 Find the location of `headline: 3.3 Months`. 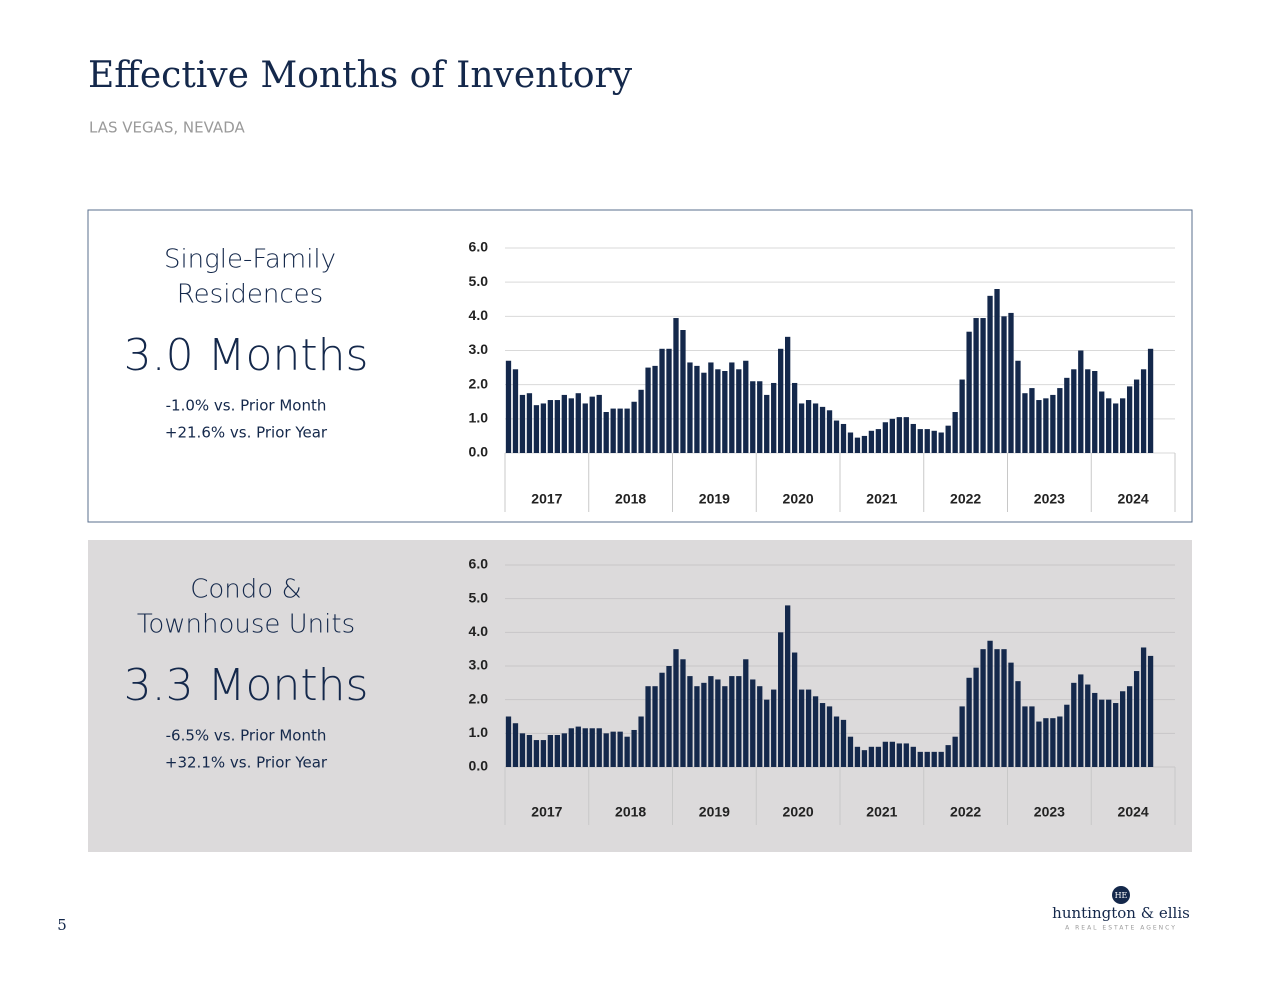

headline: 3.3 Months is located at coordinates (246, 685).